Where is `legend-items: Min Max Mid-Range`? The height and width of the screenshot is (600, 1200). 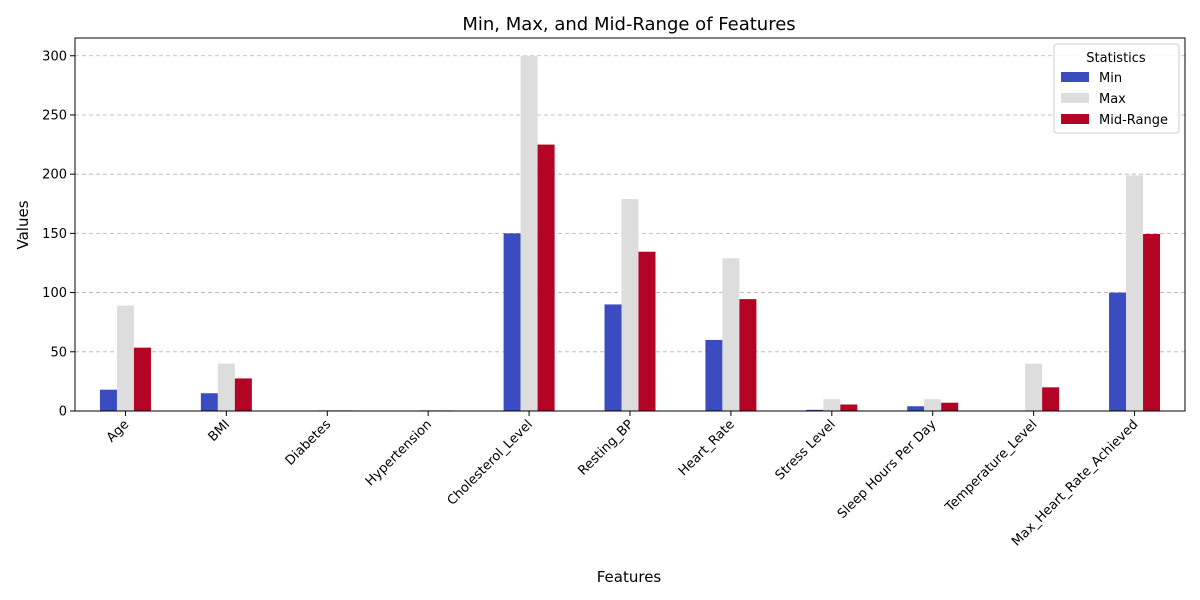
legend-items: Min Max Mid-Range is located at coordinates (1114, 99).